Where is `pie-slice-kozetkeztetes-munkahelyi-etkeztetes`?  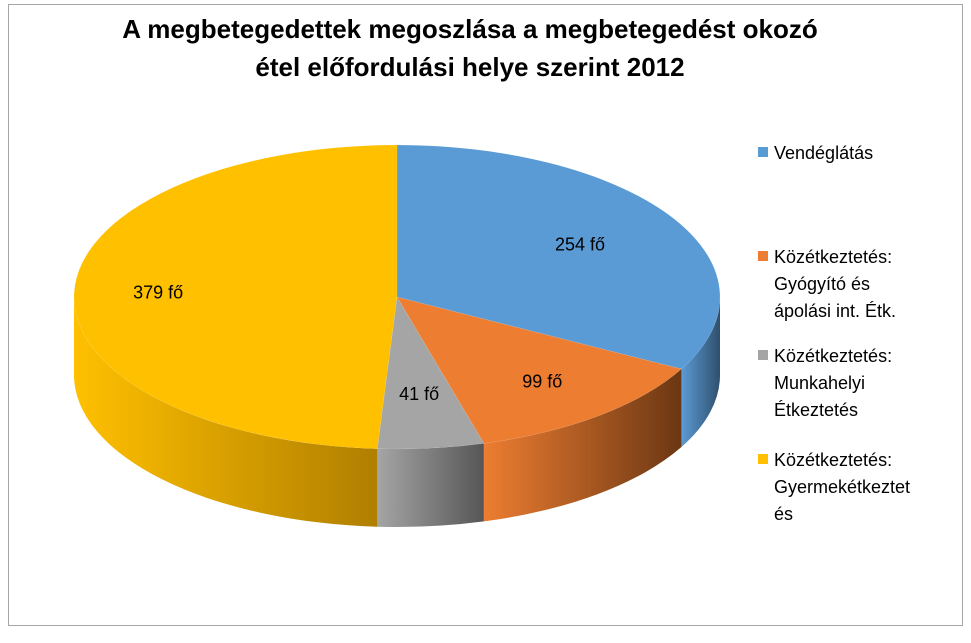
pie-slice-kozetkeztetes-munkahelyi-etkeztetes is located at coordinates (431, 373).